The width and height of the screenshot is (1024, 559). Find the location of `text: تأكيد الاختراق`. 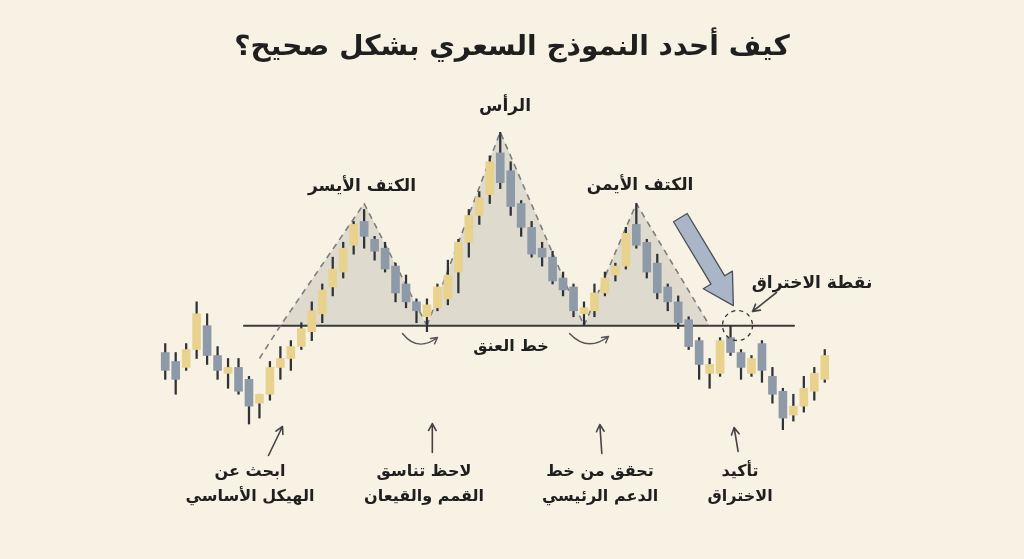

text: تأكيد الاختراق is located at coordinates (740, 482).